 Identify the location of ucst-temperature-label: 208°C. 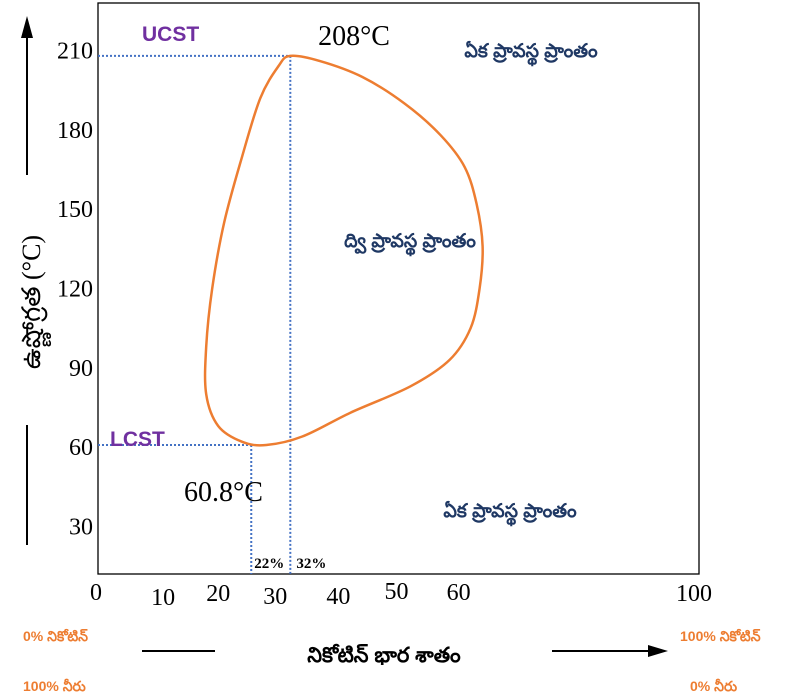
(354, 36).